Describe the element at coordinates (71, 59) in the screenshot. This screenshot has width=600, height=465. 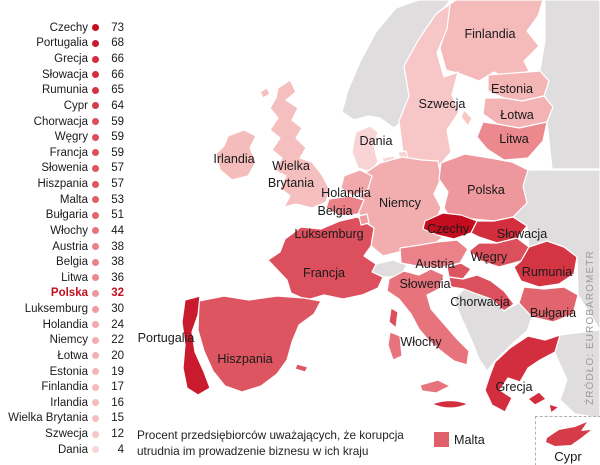
I see `country-name: Grecja` at that location.